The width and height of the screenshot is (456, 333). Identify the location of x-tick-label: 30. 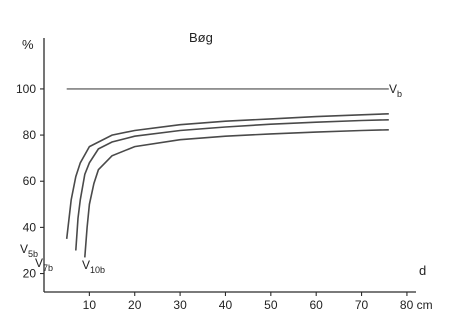
(180, 305).